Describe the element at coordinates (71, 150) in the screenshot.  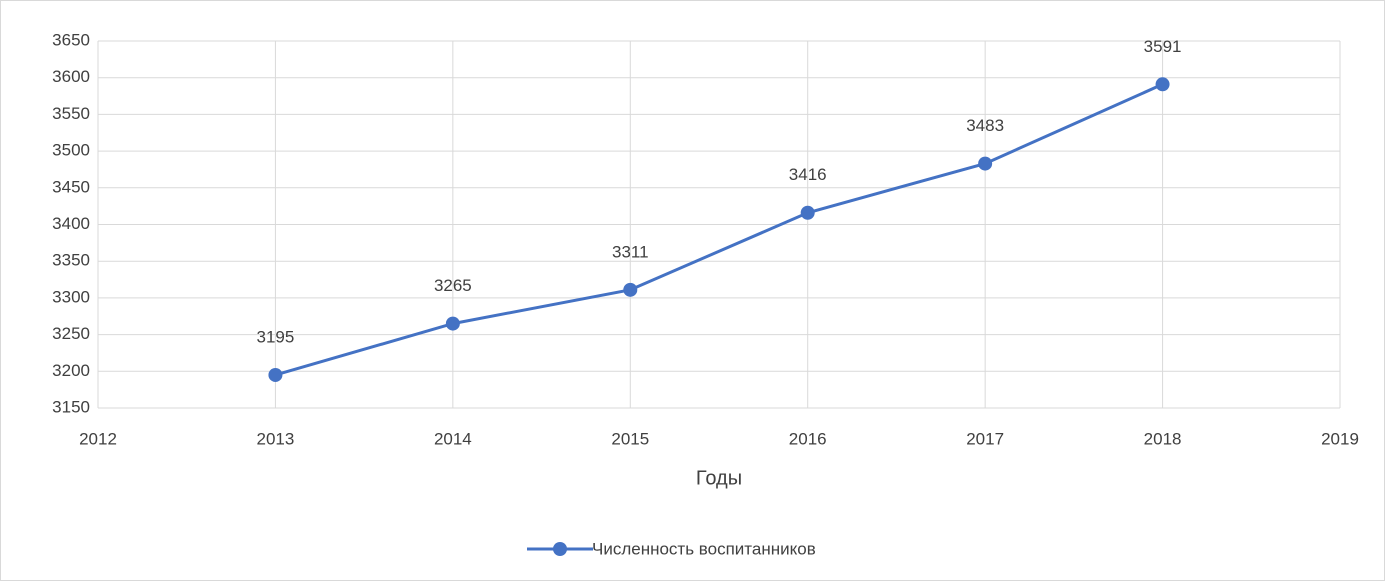
I see `y-tick-label: 3500` at that location.